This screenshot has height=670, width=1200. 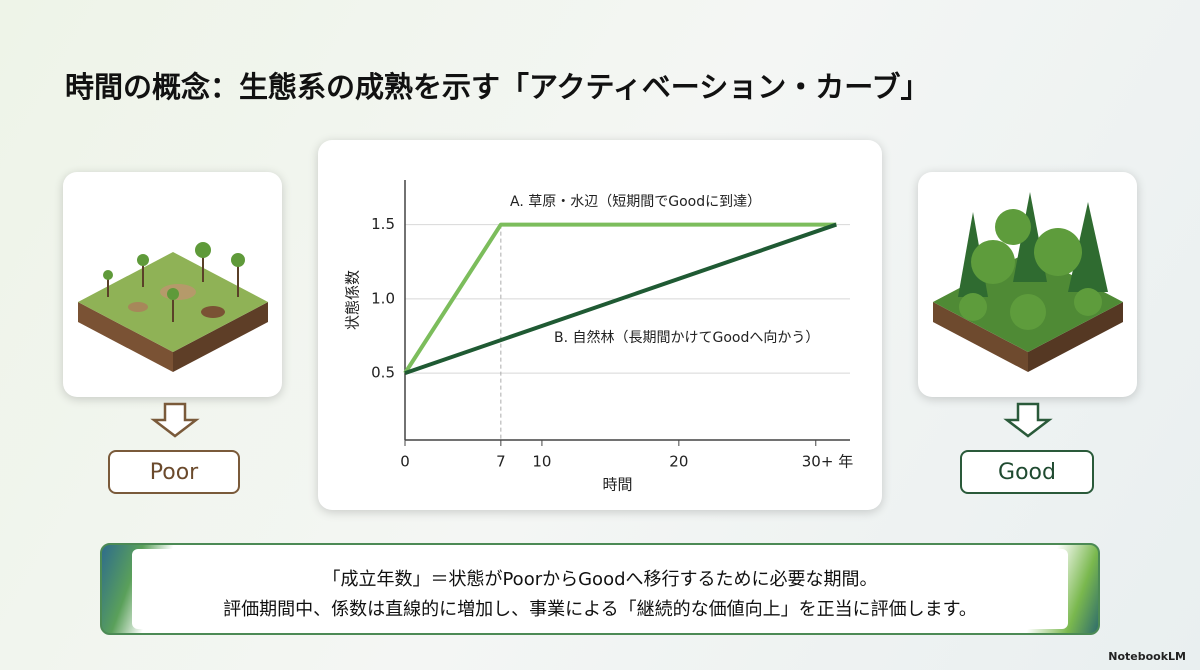 I want to click on footer-line: 「成立年数」＝状態がPoorからGoodへ移行するために必要な期間。, so click(x=600, y=579).